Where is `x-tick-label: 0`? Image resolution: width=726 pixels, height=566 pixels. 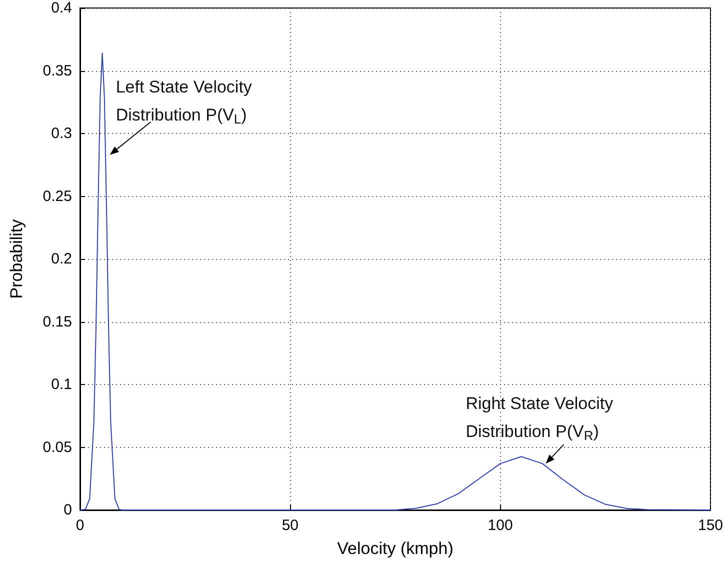
x-tick-label: 0 is located at coordinates (80, 525).